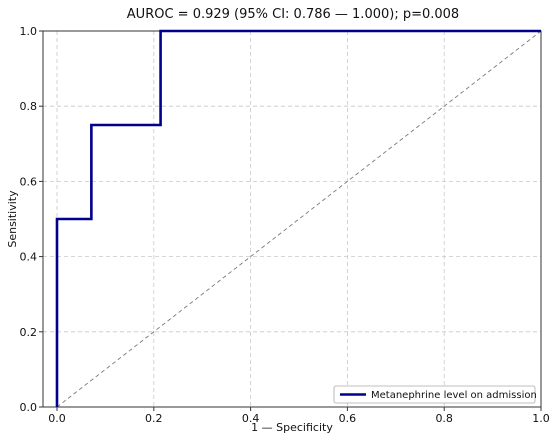 Image resolution: width=550 pixels, height=438 pixels. What do you see at coordinates (29, 407) in the screenshot?
I see `y-tick-label: 0.0` at bounding box center [29, 407].